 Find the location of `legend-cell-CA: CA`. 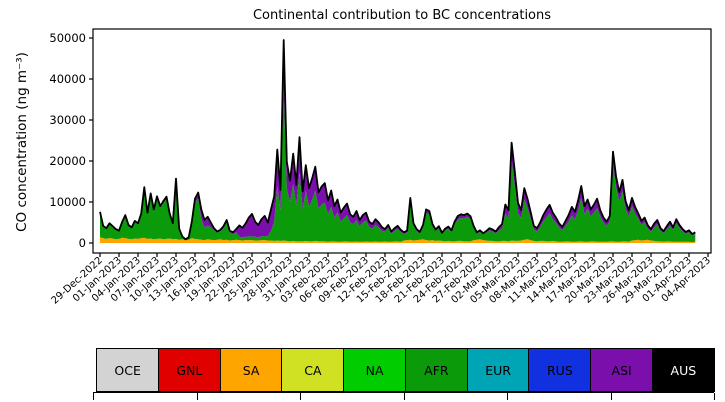

legend-cell-CA: CA is located at coordinates (313, 370).